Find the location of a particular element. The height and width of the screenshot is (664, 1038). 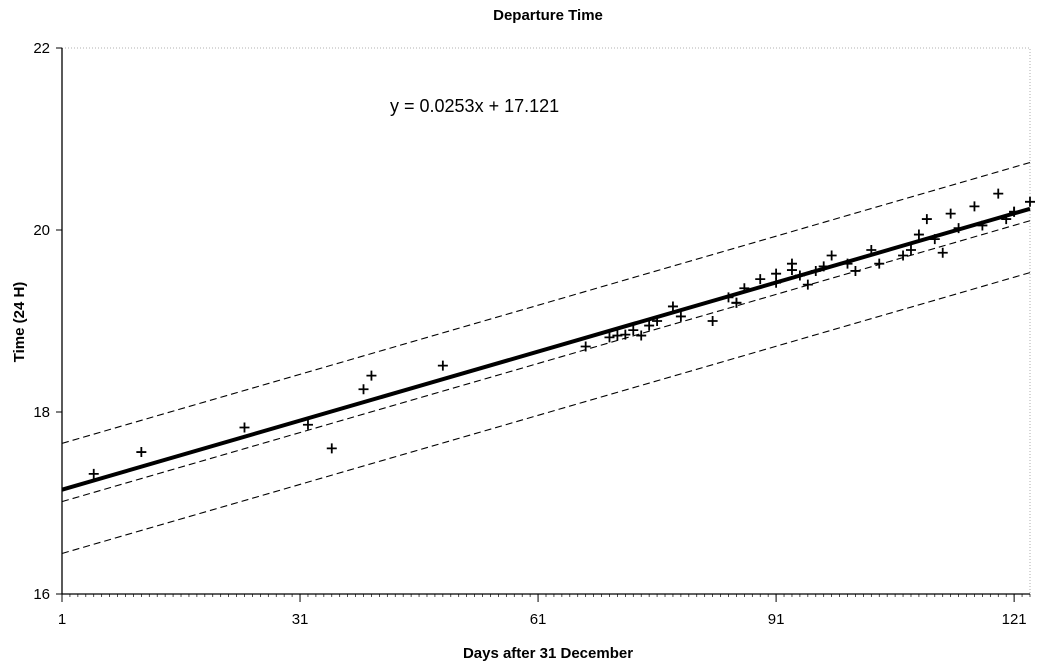

x-tick-label: 121 is located at coordinates (1014, 619).